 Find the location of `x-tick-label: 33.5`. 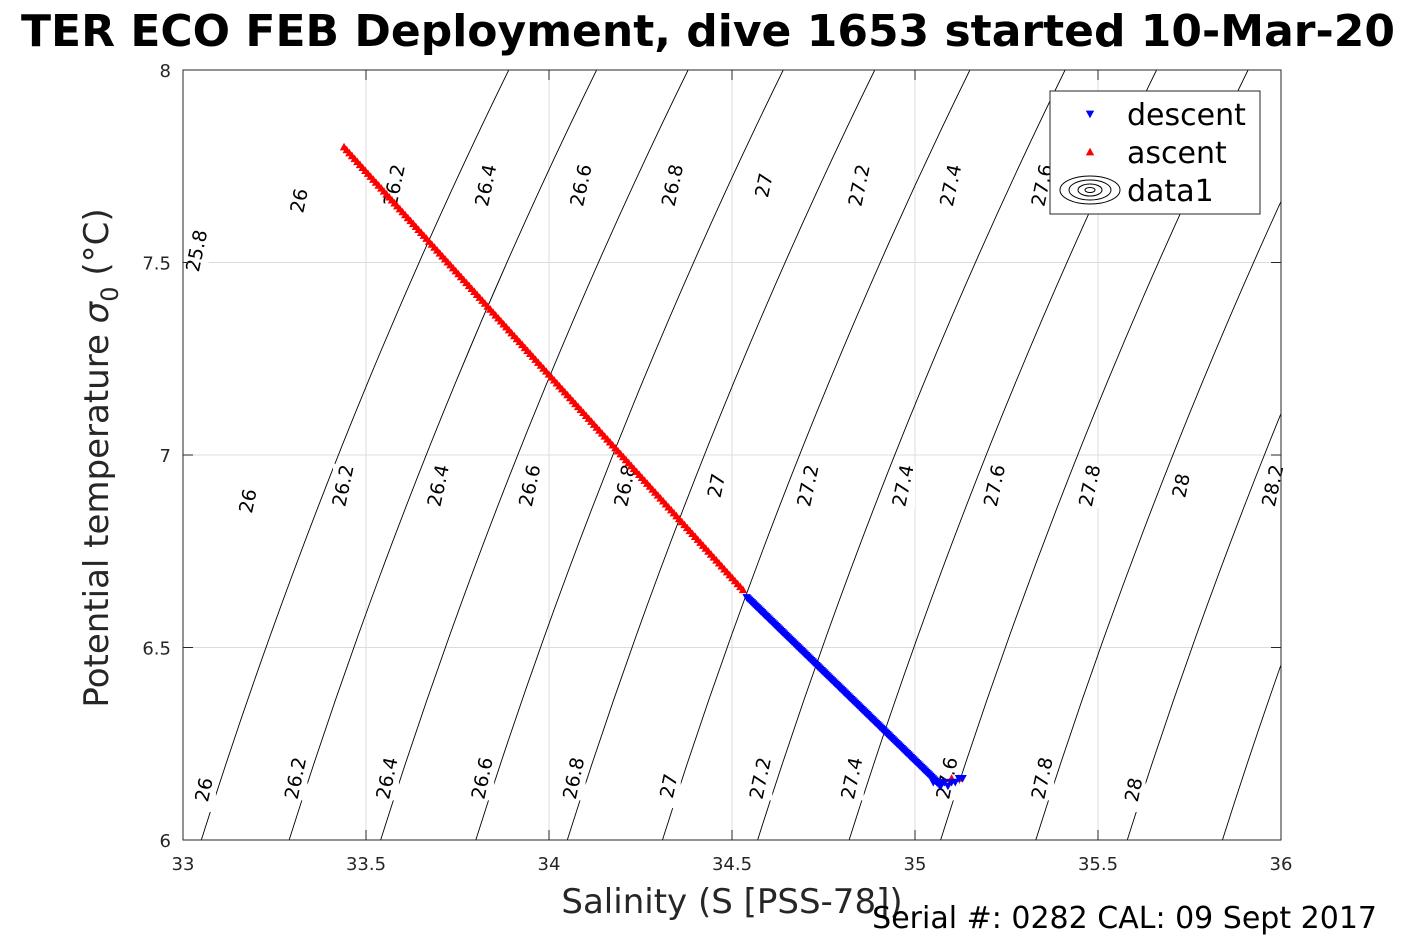

x-tick-label: 33.5 is located at coordinates (366, 864).